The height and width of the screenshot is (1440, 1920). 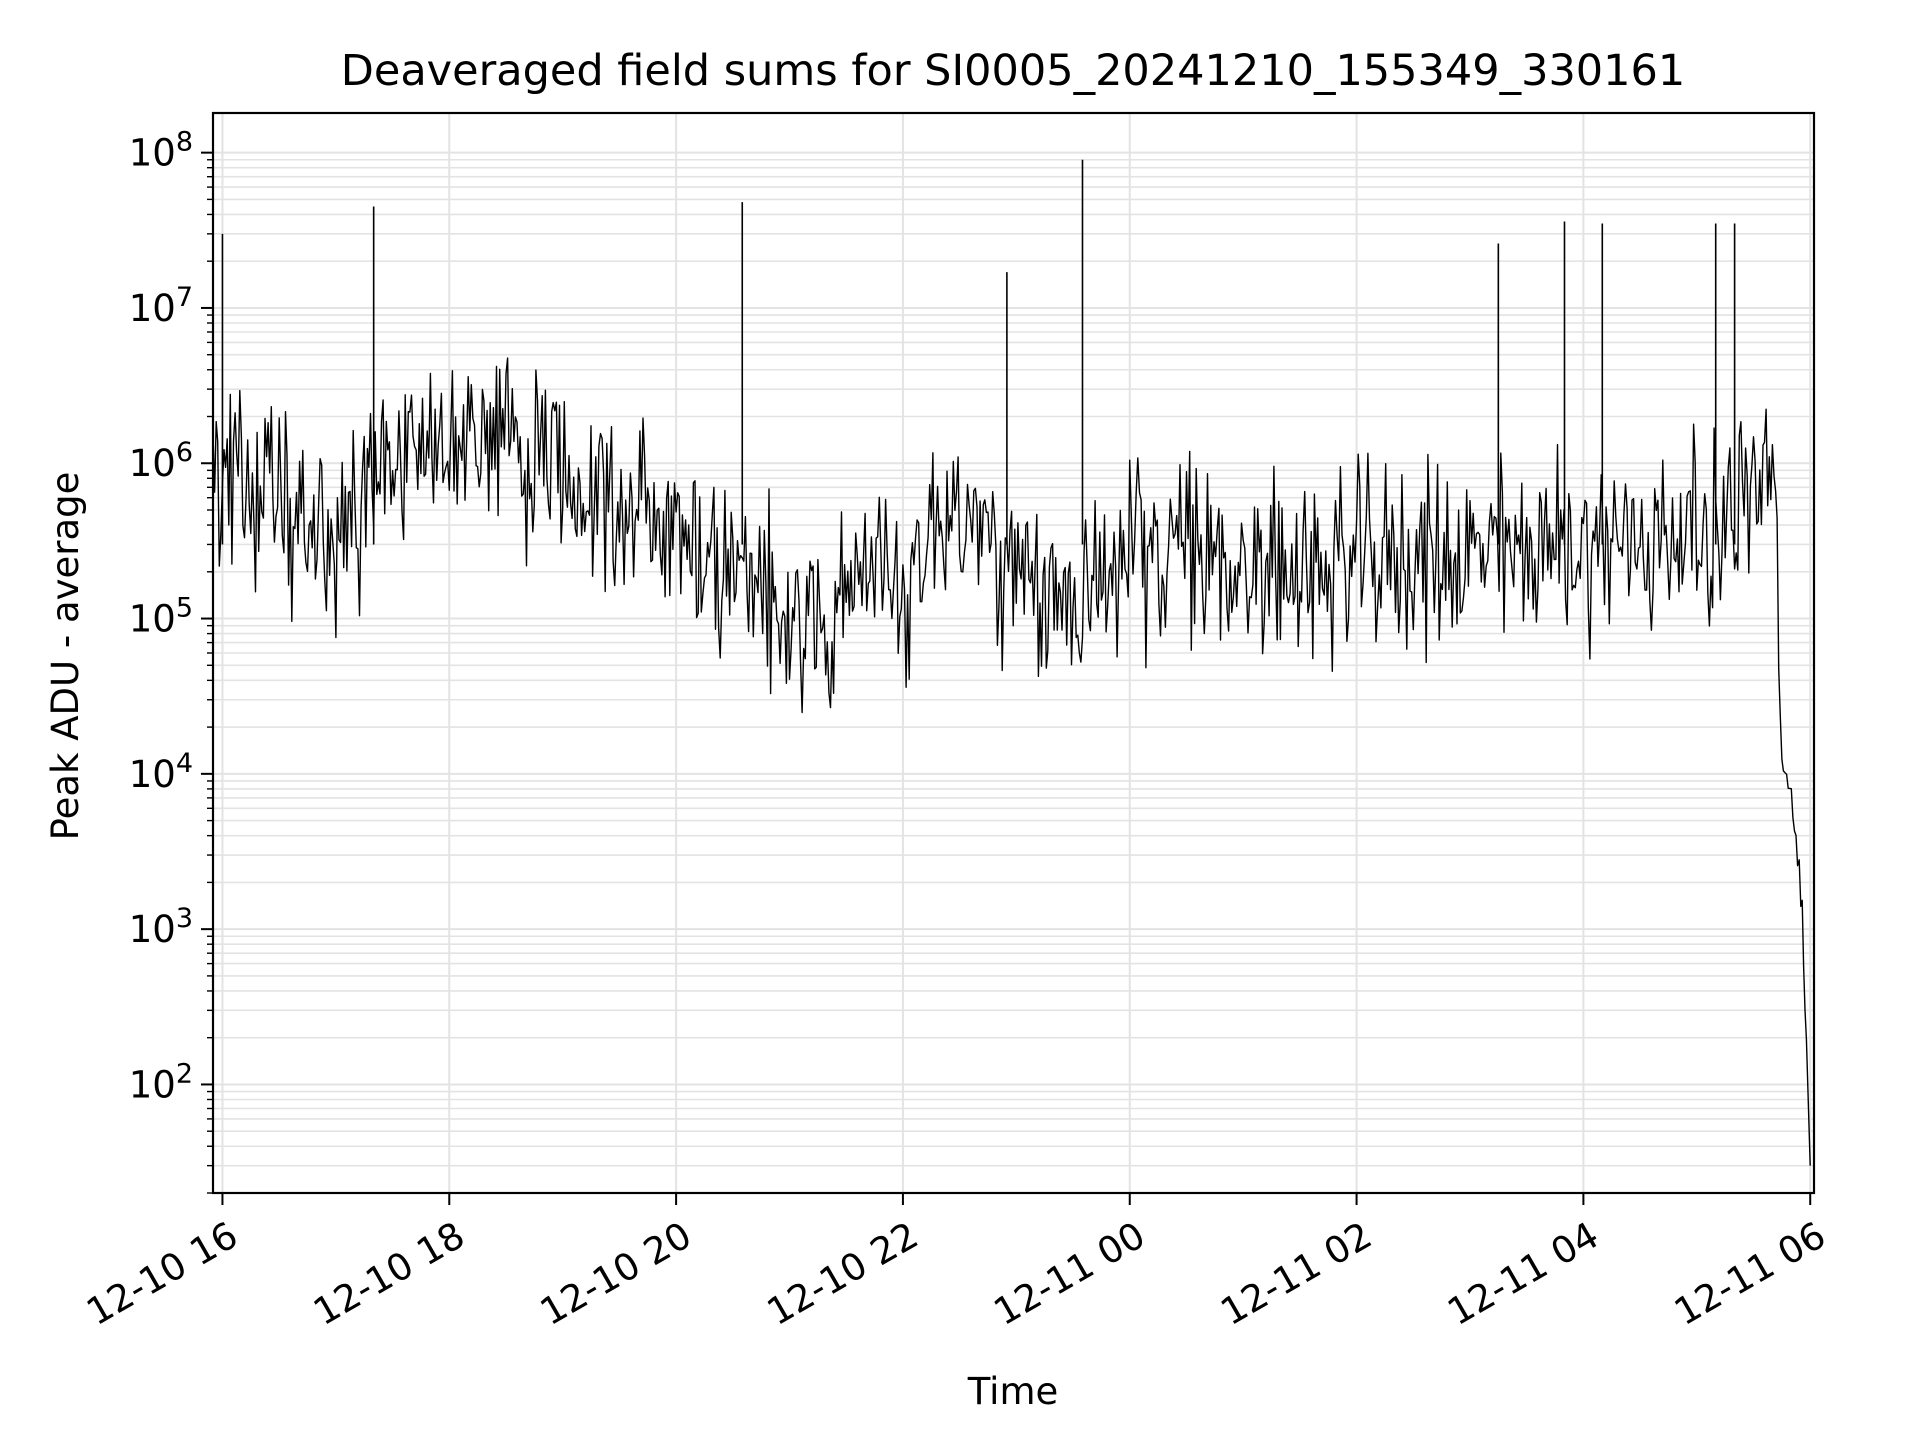 What do you see at coordinates (161, 306) in the screenshot?
I see `y-tick-label: 107` at bounding box center [161, 306].